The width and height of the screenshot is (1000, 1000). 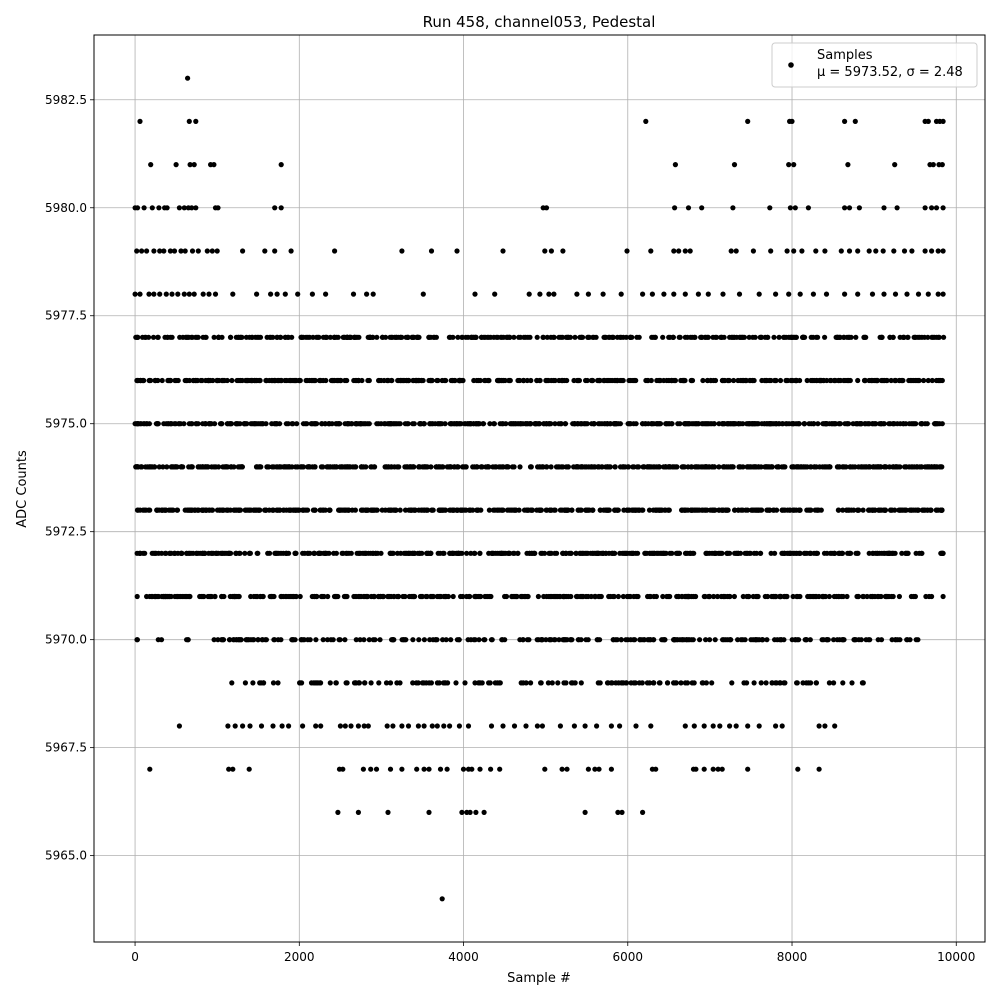 What do you see at coordinates (66, 532) in the screenshot?
I see `y-tick-label: 5972.5` at bounding box center [66, 532].